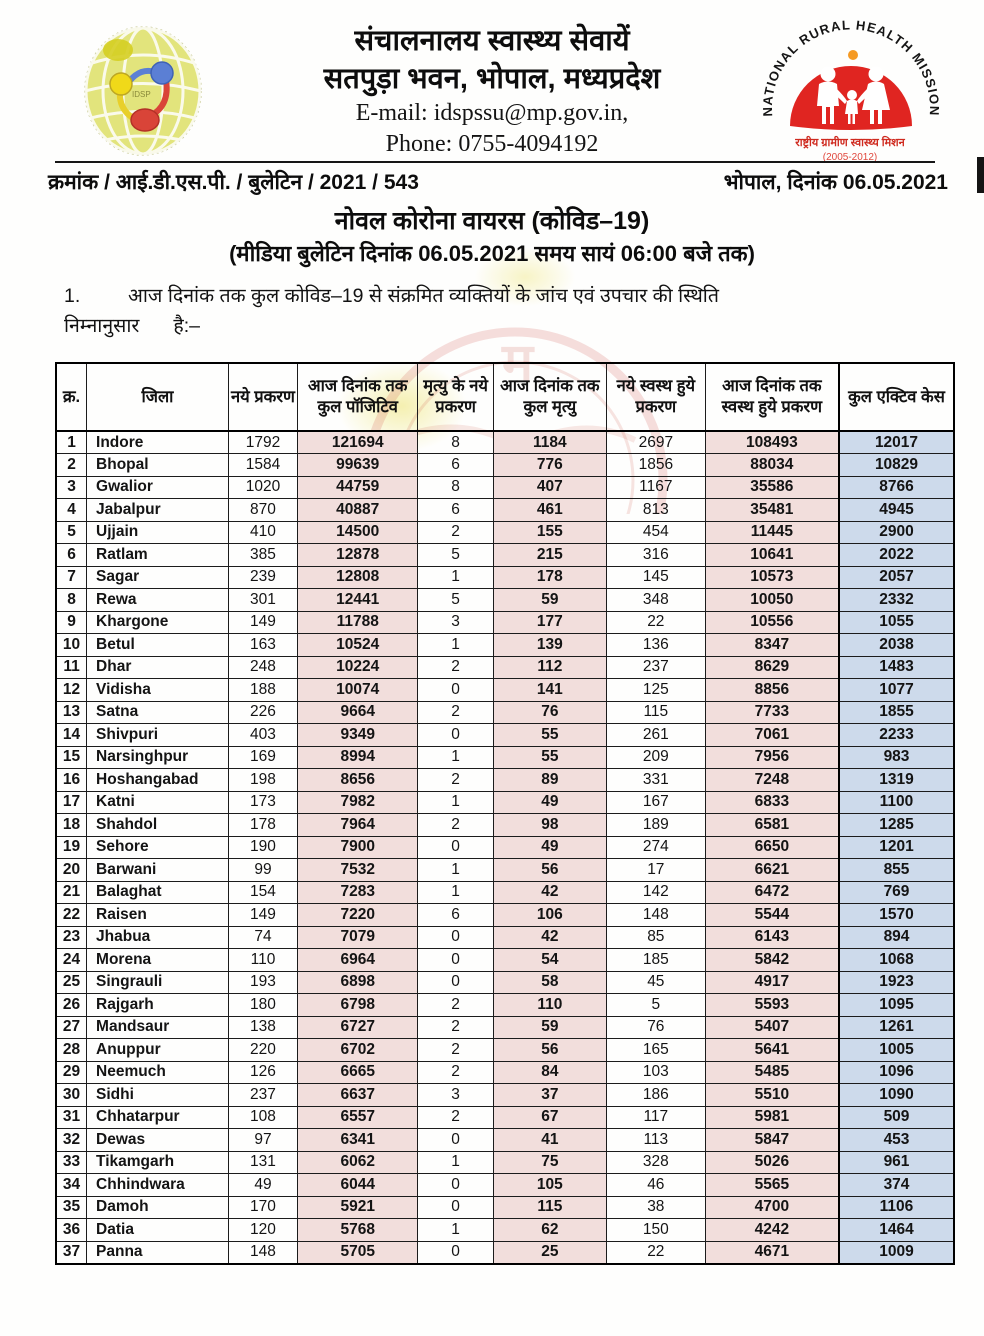  Describe the element at coordinates (358, 757) in the screenshot. I see `cell-total-positive: 8994` at that location.